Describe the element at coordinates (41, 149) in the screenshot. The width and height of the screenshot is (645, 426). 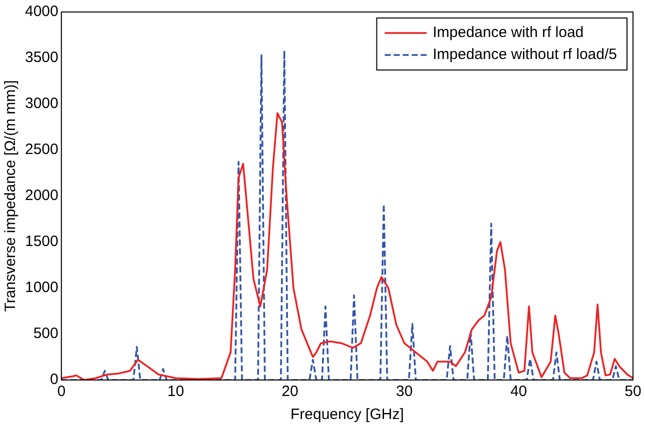
I see `y-tick-label: 2500` at that location.